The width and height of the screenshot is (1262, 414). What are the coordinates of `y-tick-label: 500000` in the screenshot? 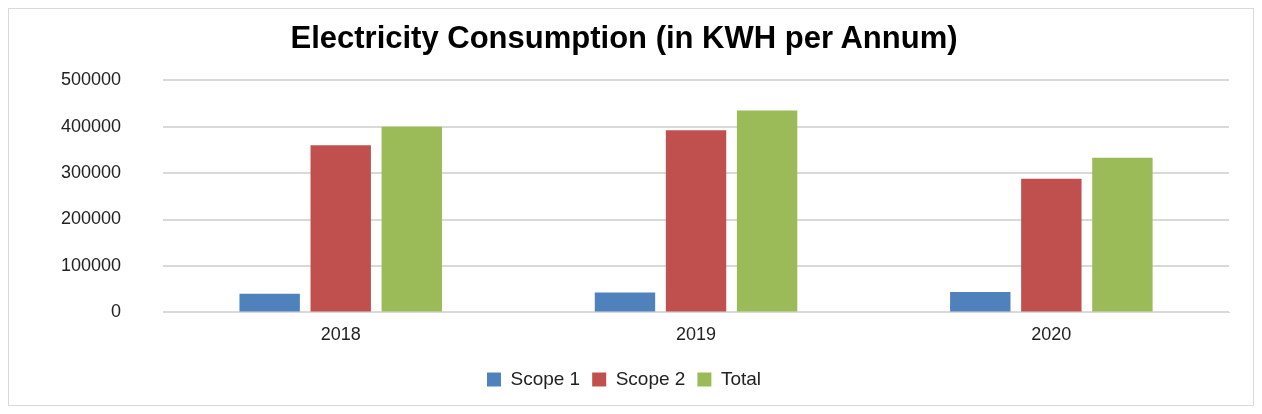 It's located at (91, 79).